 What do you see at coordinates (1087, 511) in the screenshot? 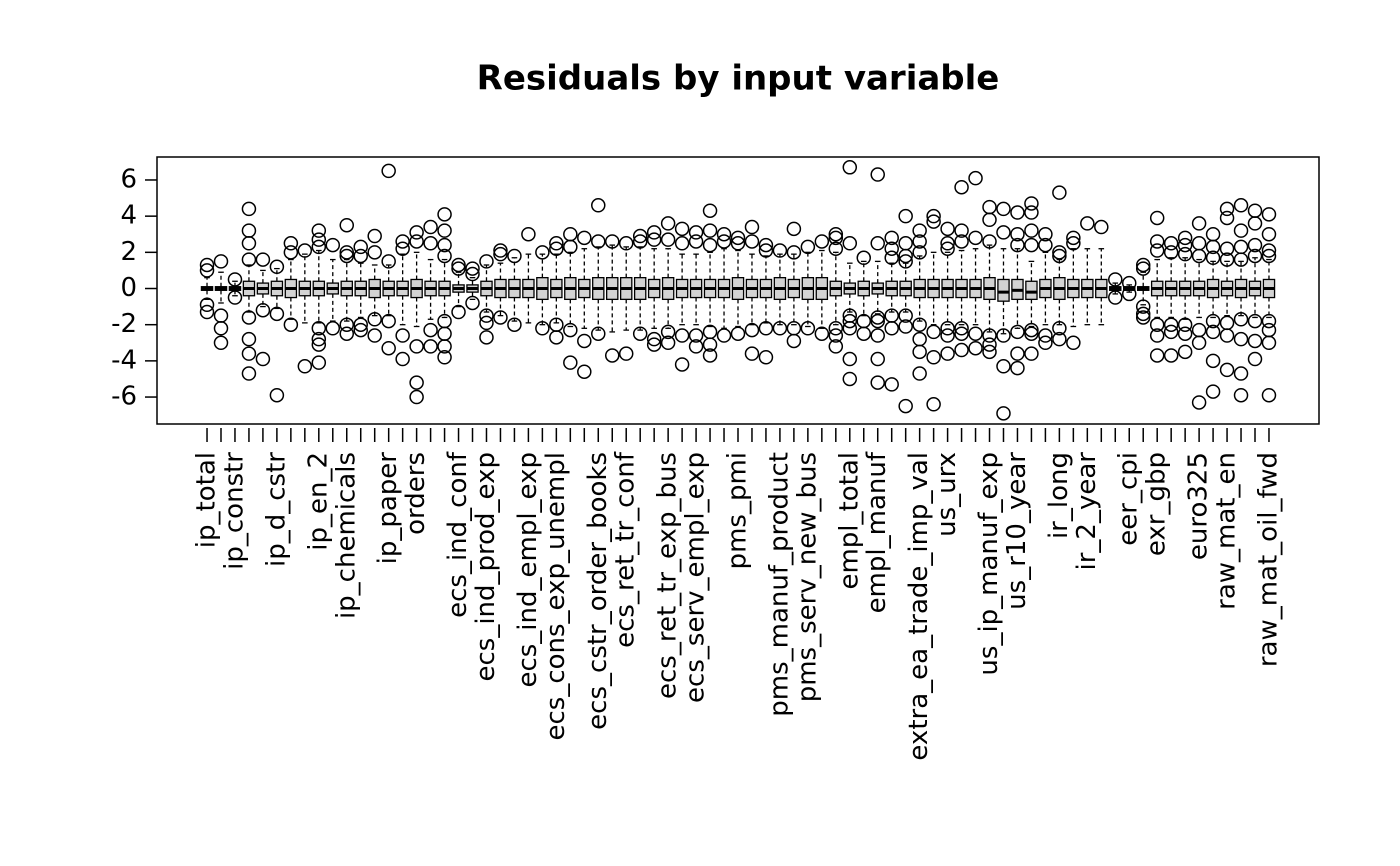
I see `x-tick-label: ir_2_year` at bounding box center [1087, 511].